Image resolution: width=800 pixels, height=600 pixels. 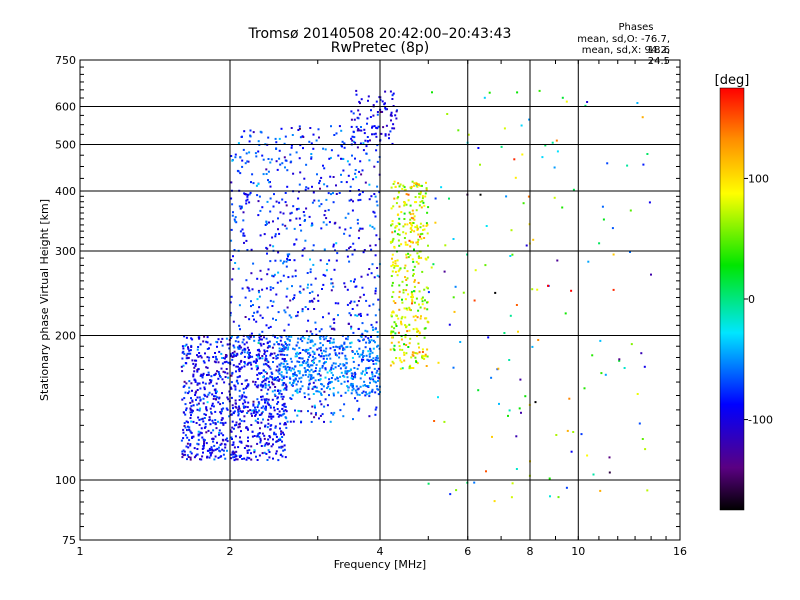 What do you see at coordinates (623, 45) in the screenshot?
I see `phase-stats-o: mean, sd,O: -76.7, 18.6` at bounding box center [623, 45].